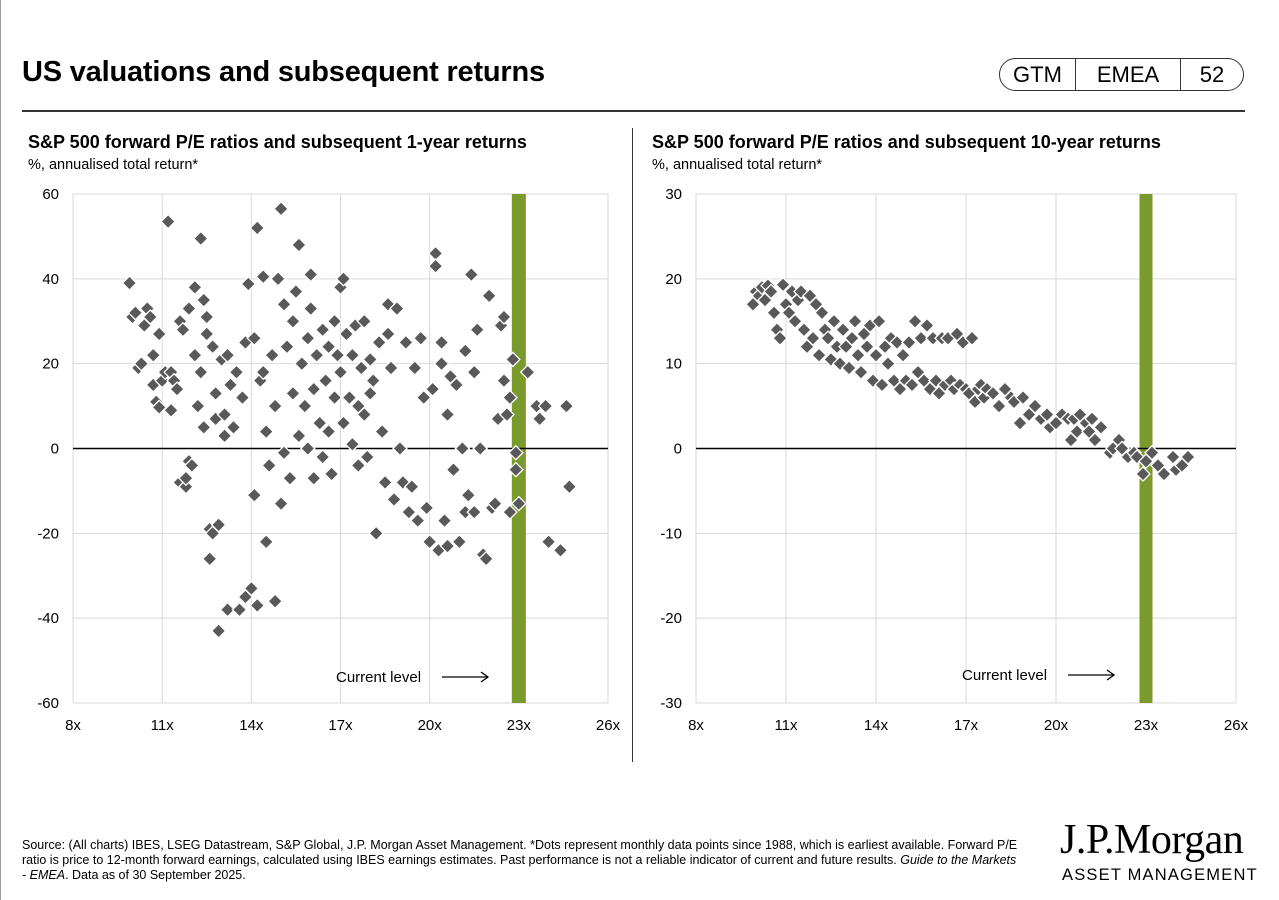  Describe the element at coordinates (519, 725) in the screenshot. I see `chart1-x-tick-label: 23x` at that location.